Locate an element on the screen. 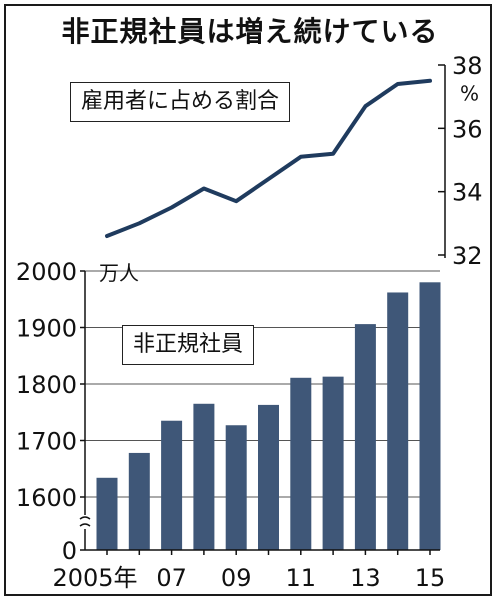 The width and height of the screenshot is (500, 603). bar-y-tick-label: 1700 is located at coordinates (46, 442).